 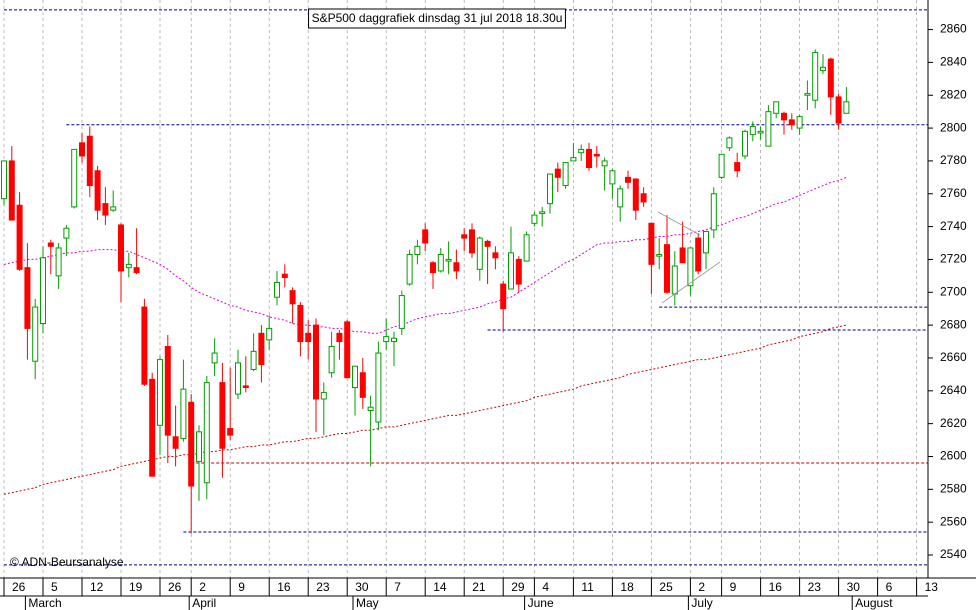 What do you see at coordinates (953, 291) in the screenshot?
I see `y-tick-label: 2700` at bounding box center [953, 291].